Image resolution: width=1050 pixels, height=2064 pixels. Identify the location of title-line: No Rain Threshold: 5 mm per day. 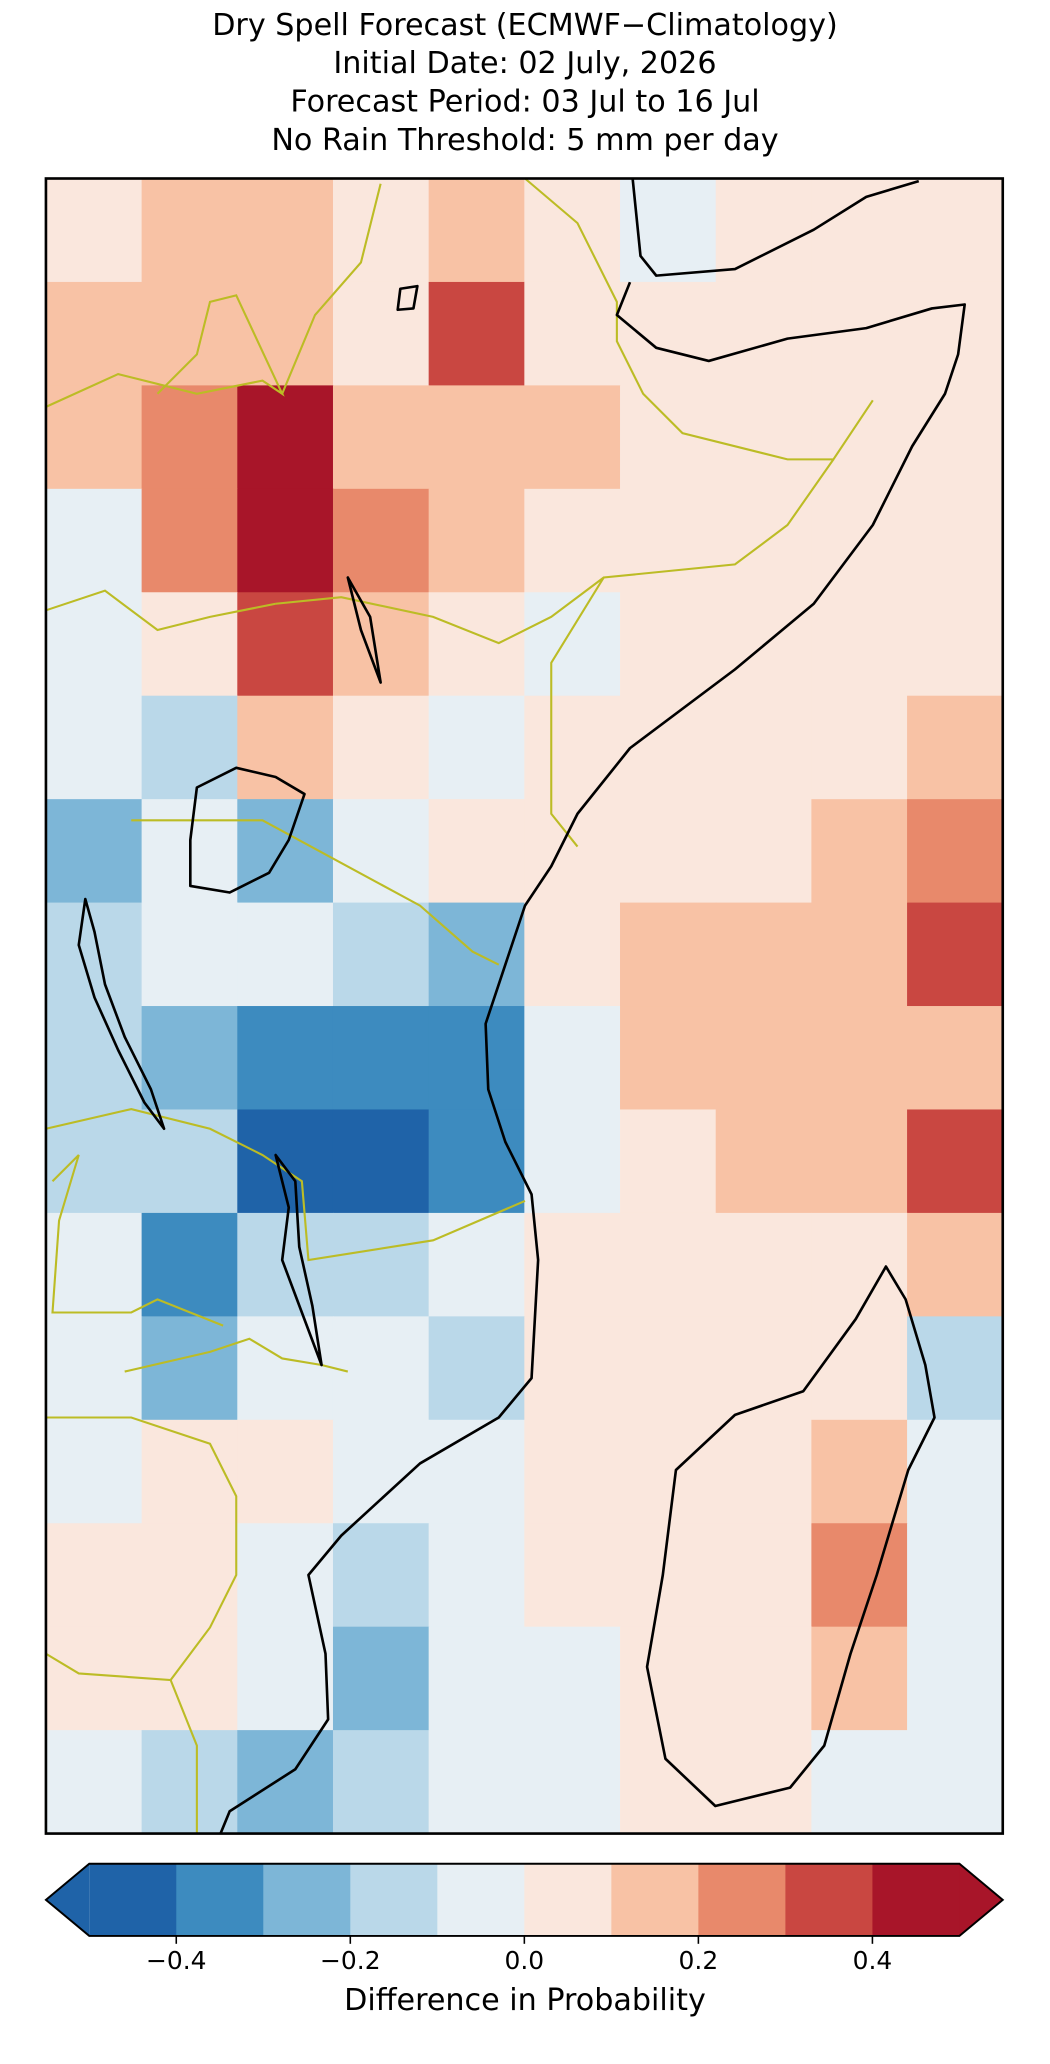
(524, 140).